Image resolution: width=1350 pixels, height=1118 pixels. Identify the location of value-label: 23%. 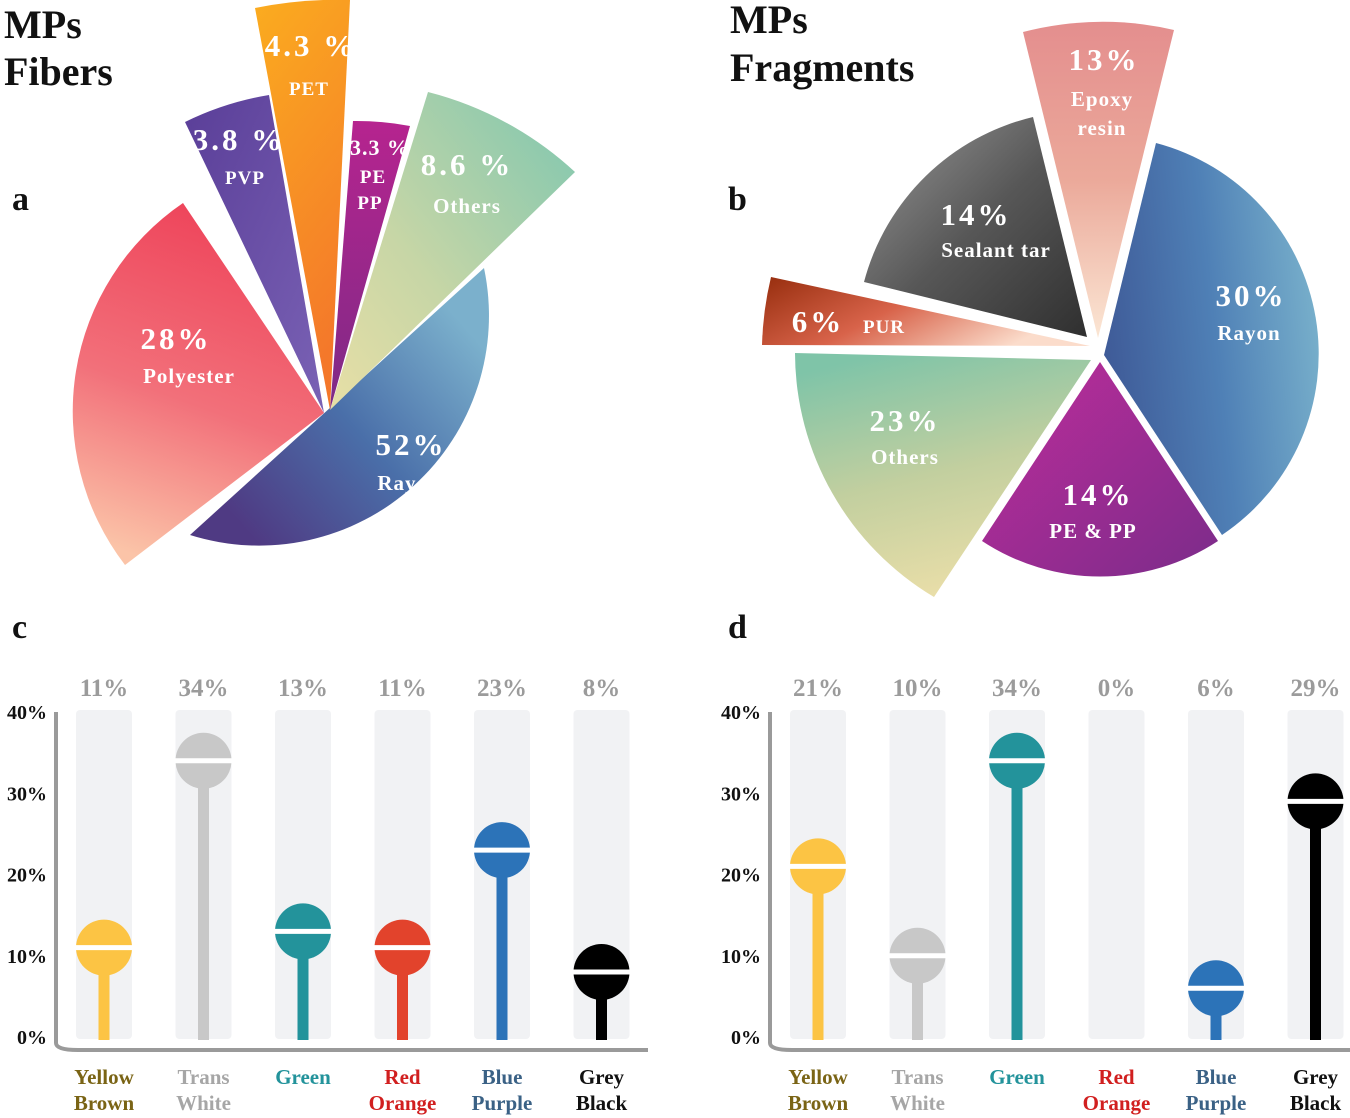
(502, 688).